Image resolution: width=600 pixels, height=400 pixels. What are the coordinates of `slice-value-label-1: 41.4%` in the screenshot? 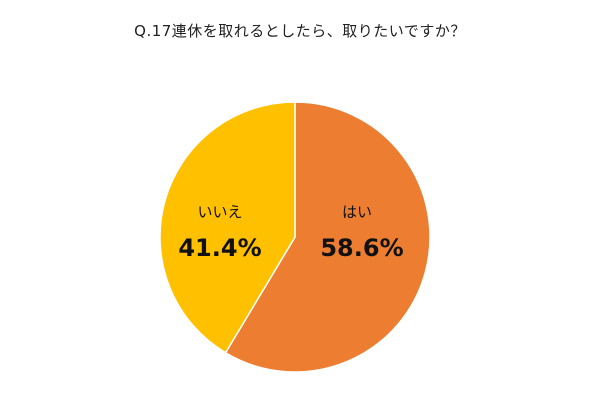 It's located at (219, 248).